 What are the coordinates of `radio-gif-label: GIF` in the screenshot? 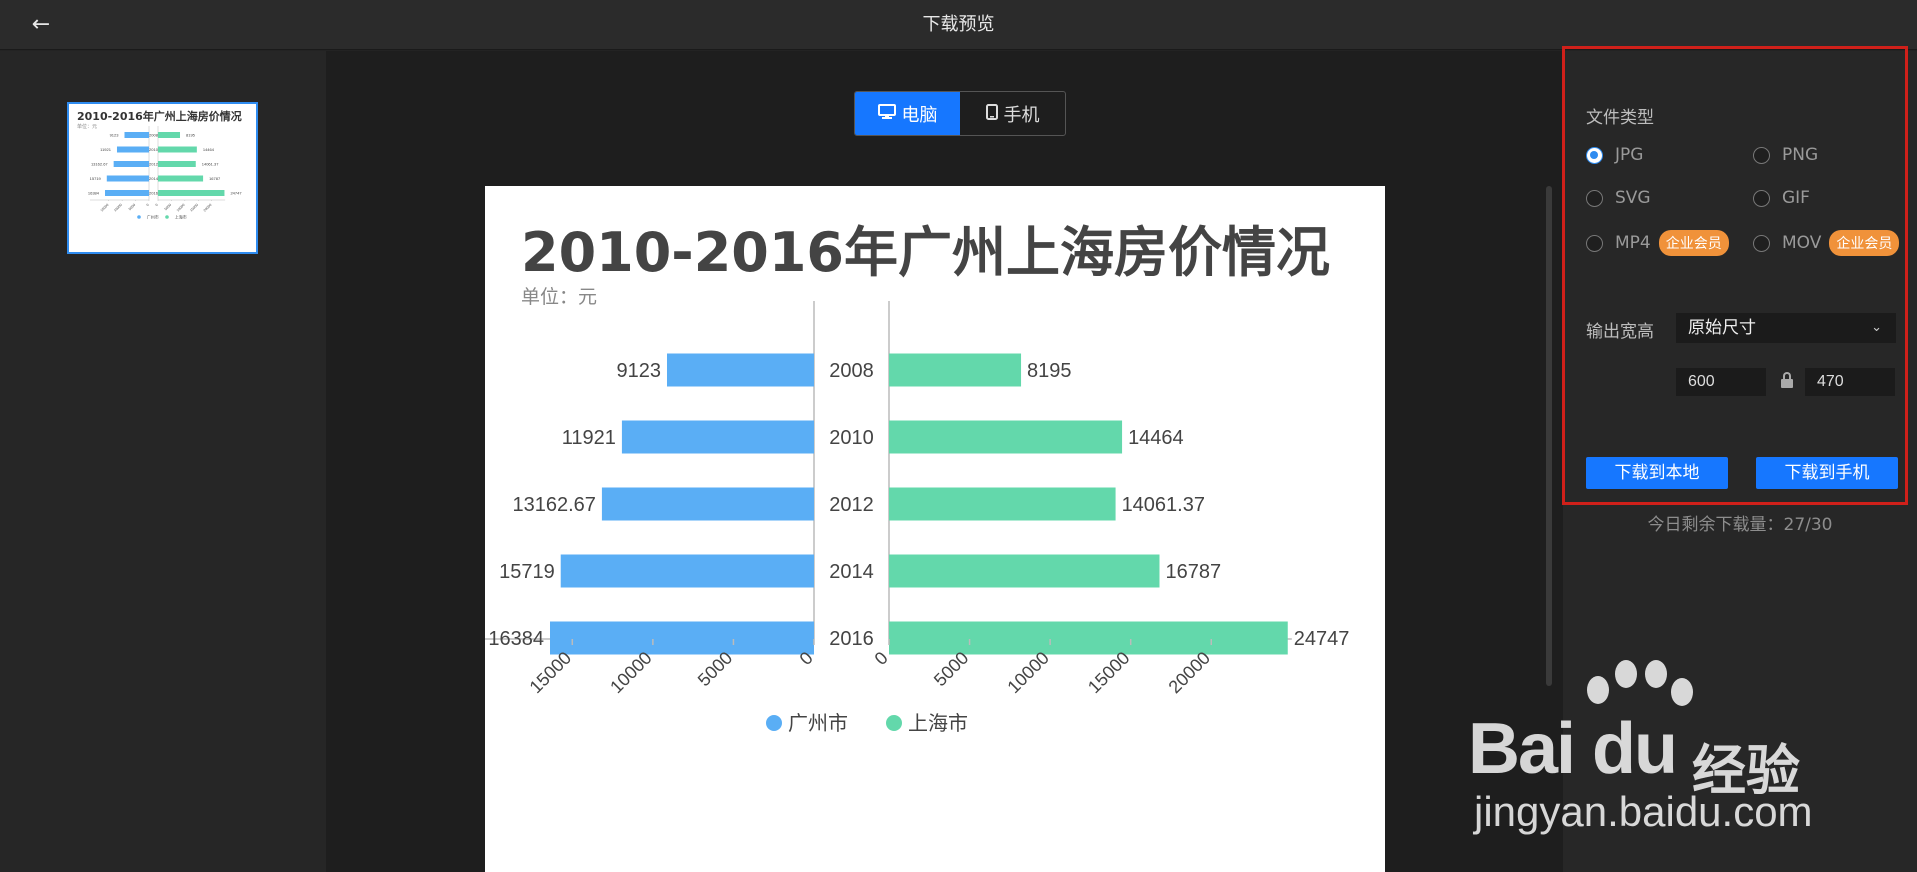 It's located at (1796, 198).